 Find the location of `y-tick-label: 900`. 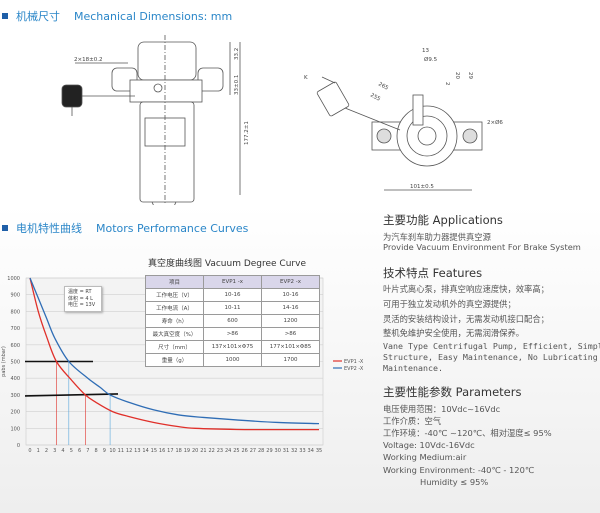

y-tick-label: 900 is located at coordinates (15, 296).